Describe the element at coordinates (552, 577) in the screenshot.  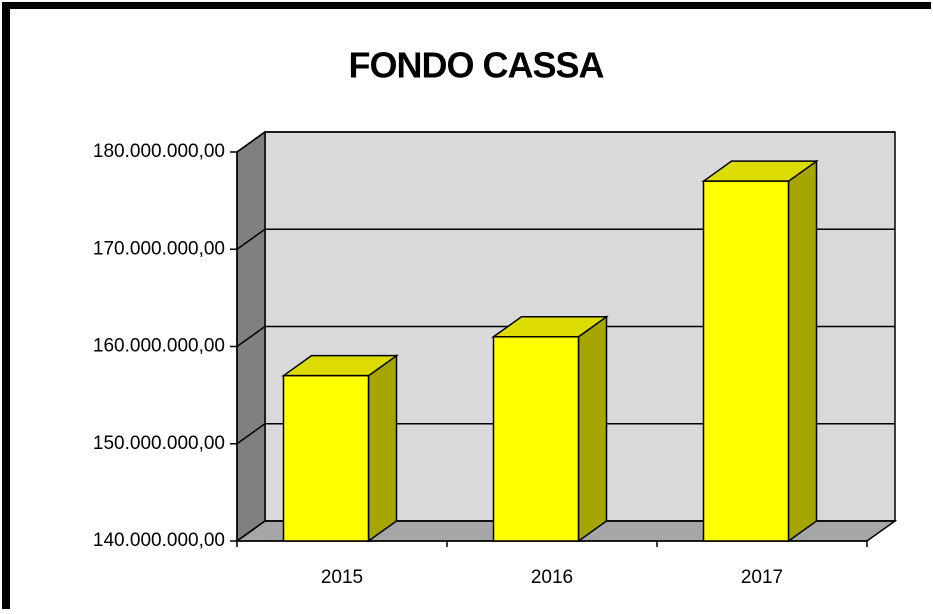
I see `x-tick-label: 2016` at that location.